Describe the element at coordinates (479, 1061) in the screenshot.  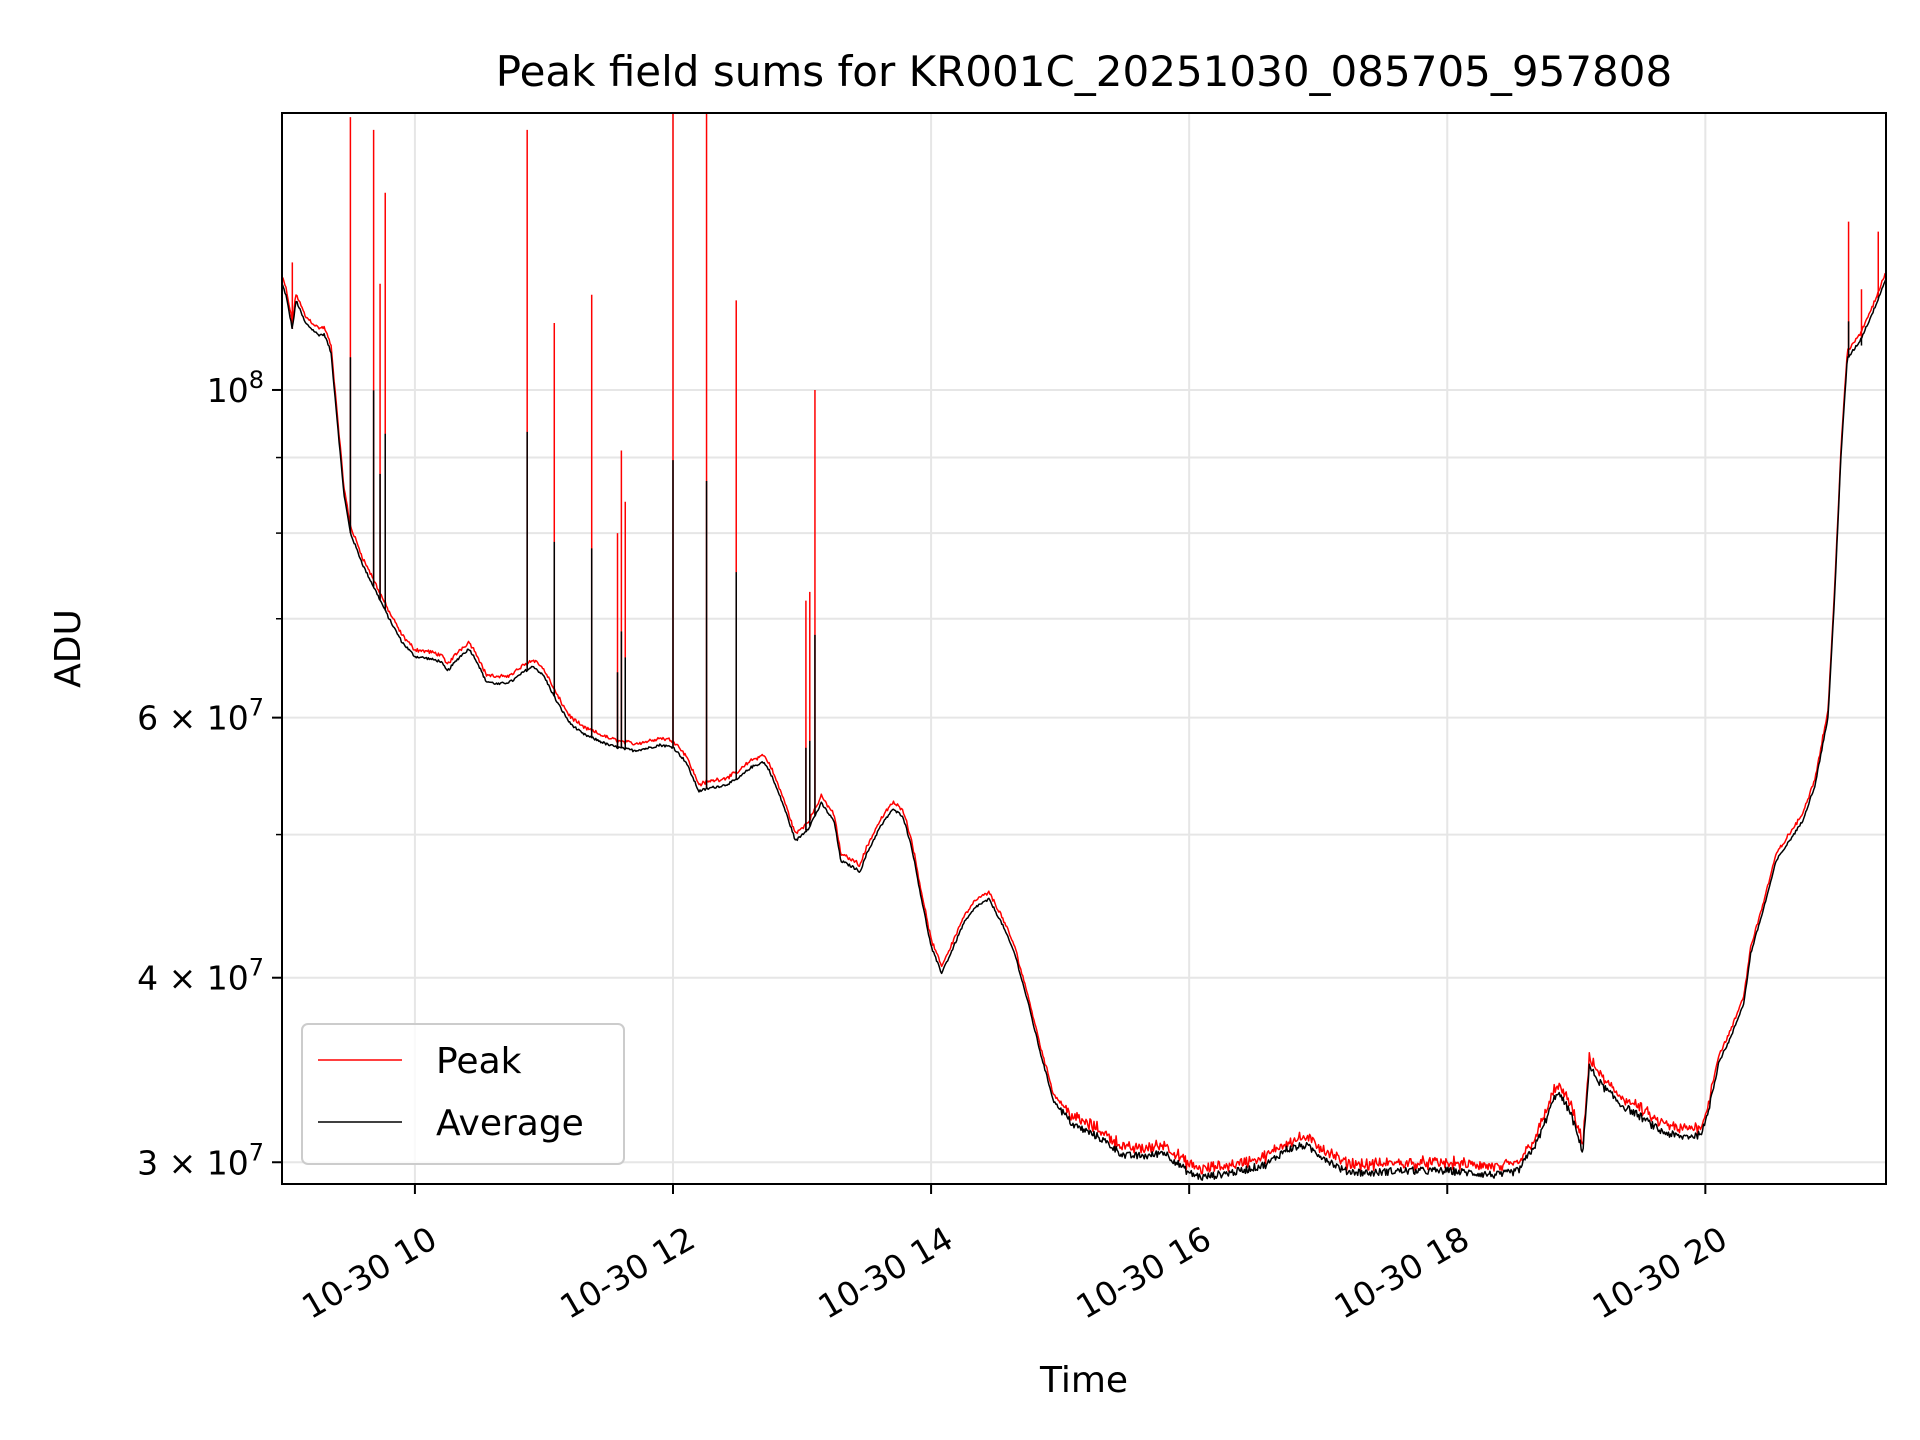
I see `legend-label-peak: Peak` at that location.